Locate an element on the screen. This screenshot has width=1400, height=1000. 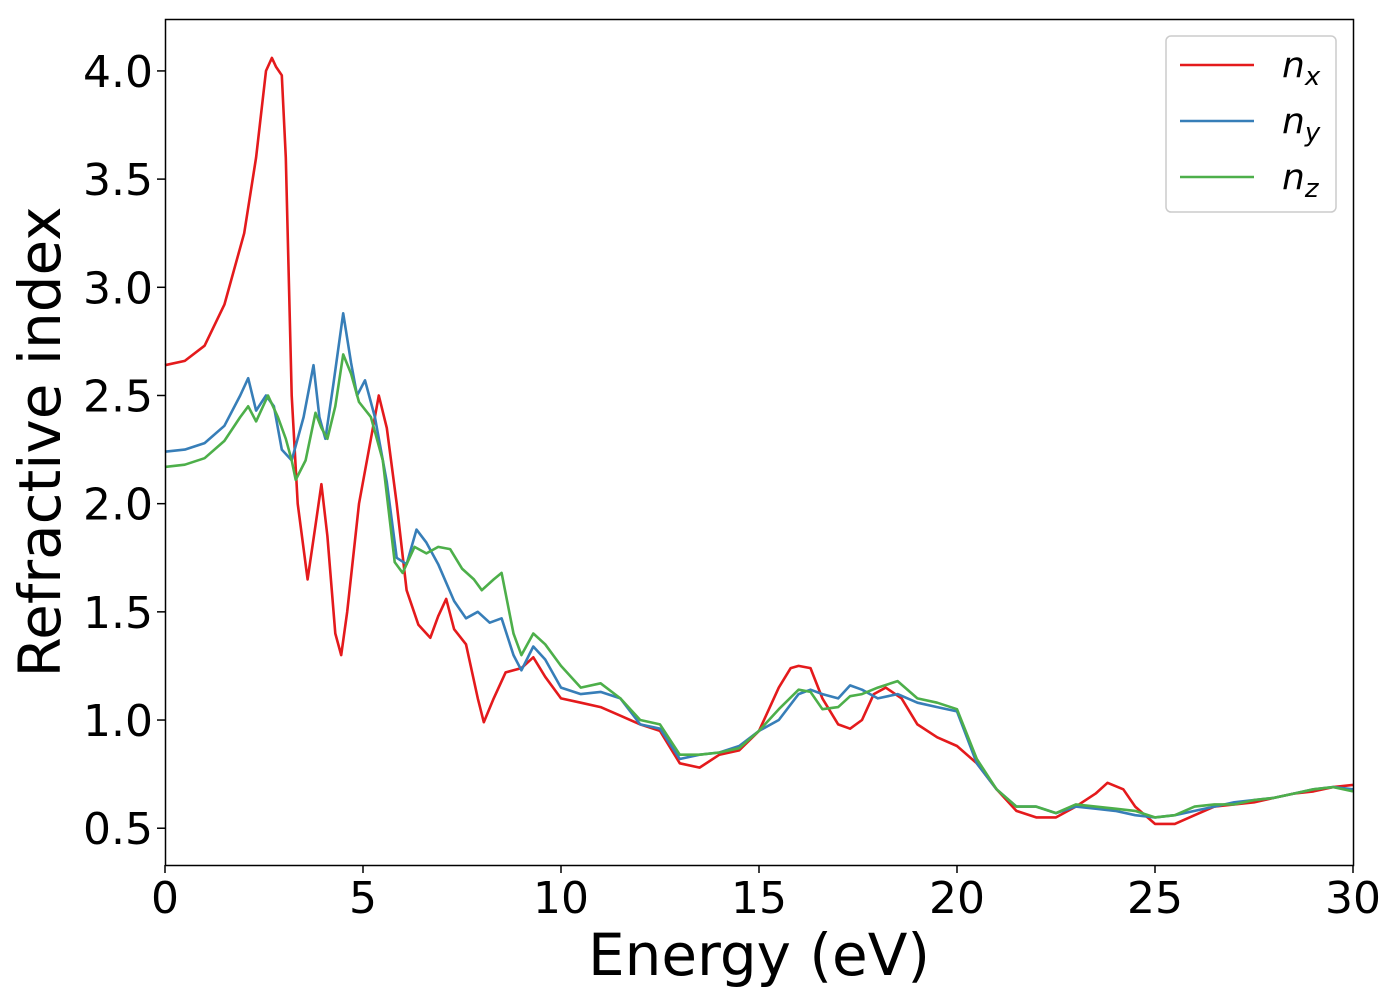
y-tick-label: 1.0 is located at coordinates (118, 721).